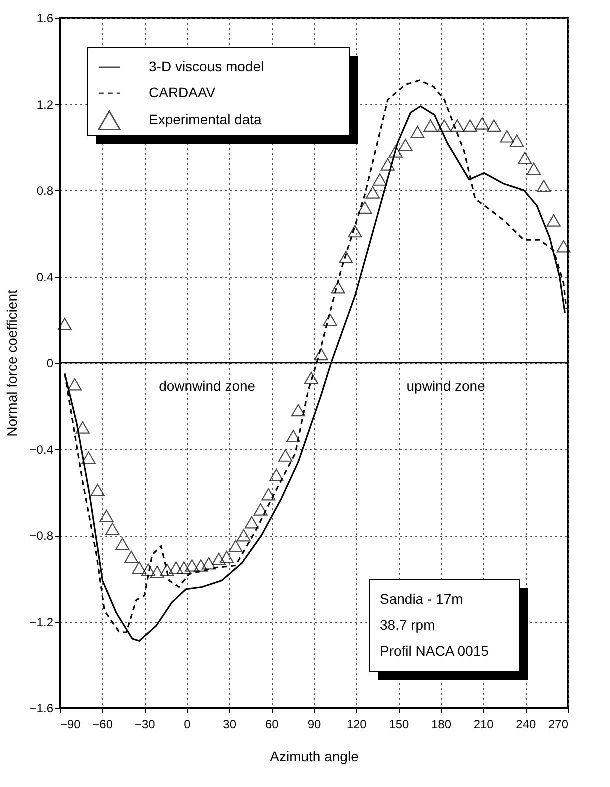 This screenshot has width=610, height=787. I want to click on x-tick-label: 180, so click(441, 725).